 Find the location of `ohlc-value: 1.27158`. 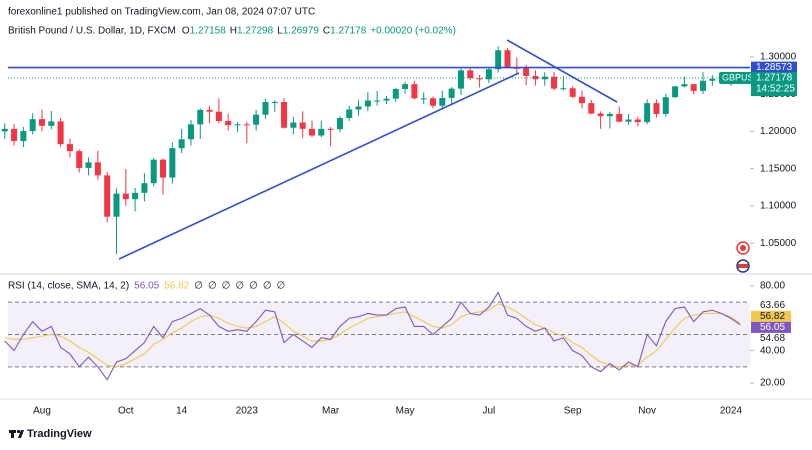

ohlc-value: 1.27158 is located at coordinates (208, 31).